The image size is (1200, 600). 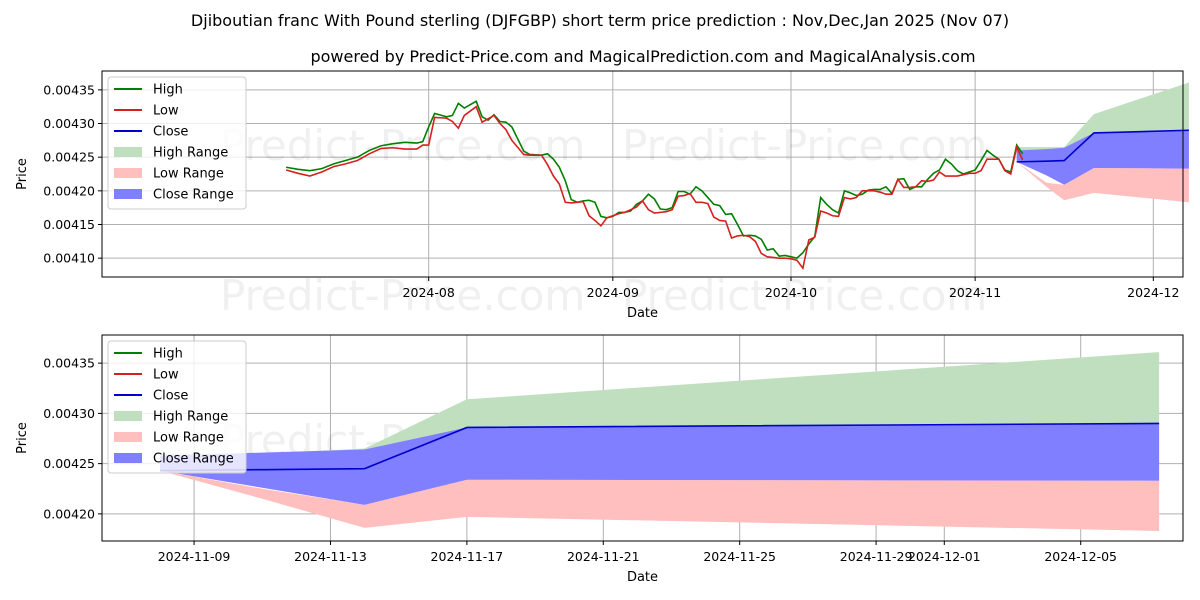 What do you see at coordinates (1153, 292) in the screenshot?
I see `x-tick-label: 2024-12` at bounding box center [1153, 292].